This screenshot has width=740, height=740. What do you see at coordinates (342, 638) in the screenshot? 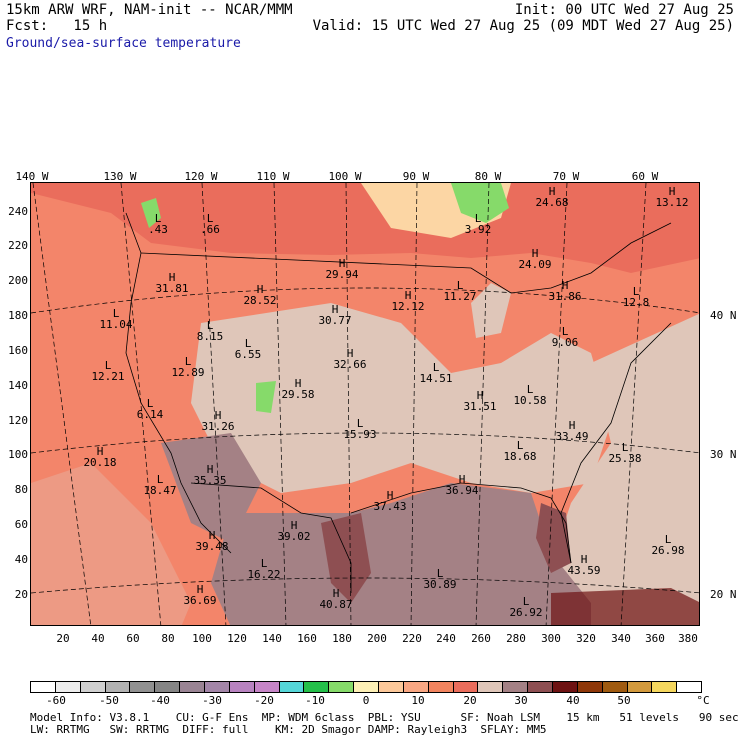
I see `x-tick-label: 180` at bounding box center [342, 638].